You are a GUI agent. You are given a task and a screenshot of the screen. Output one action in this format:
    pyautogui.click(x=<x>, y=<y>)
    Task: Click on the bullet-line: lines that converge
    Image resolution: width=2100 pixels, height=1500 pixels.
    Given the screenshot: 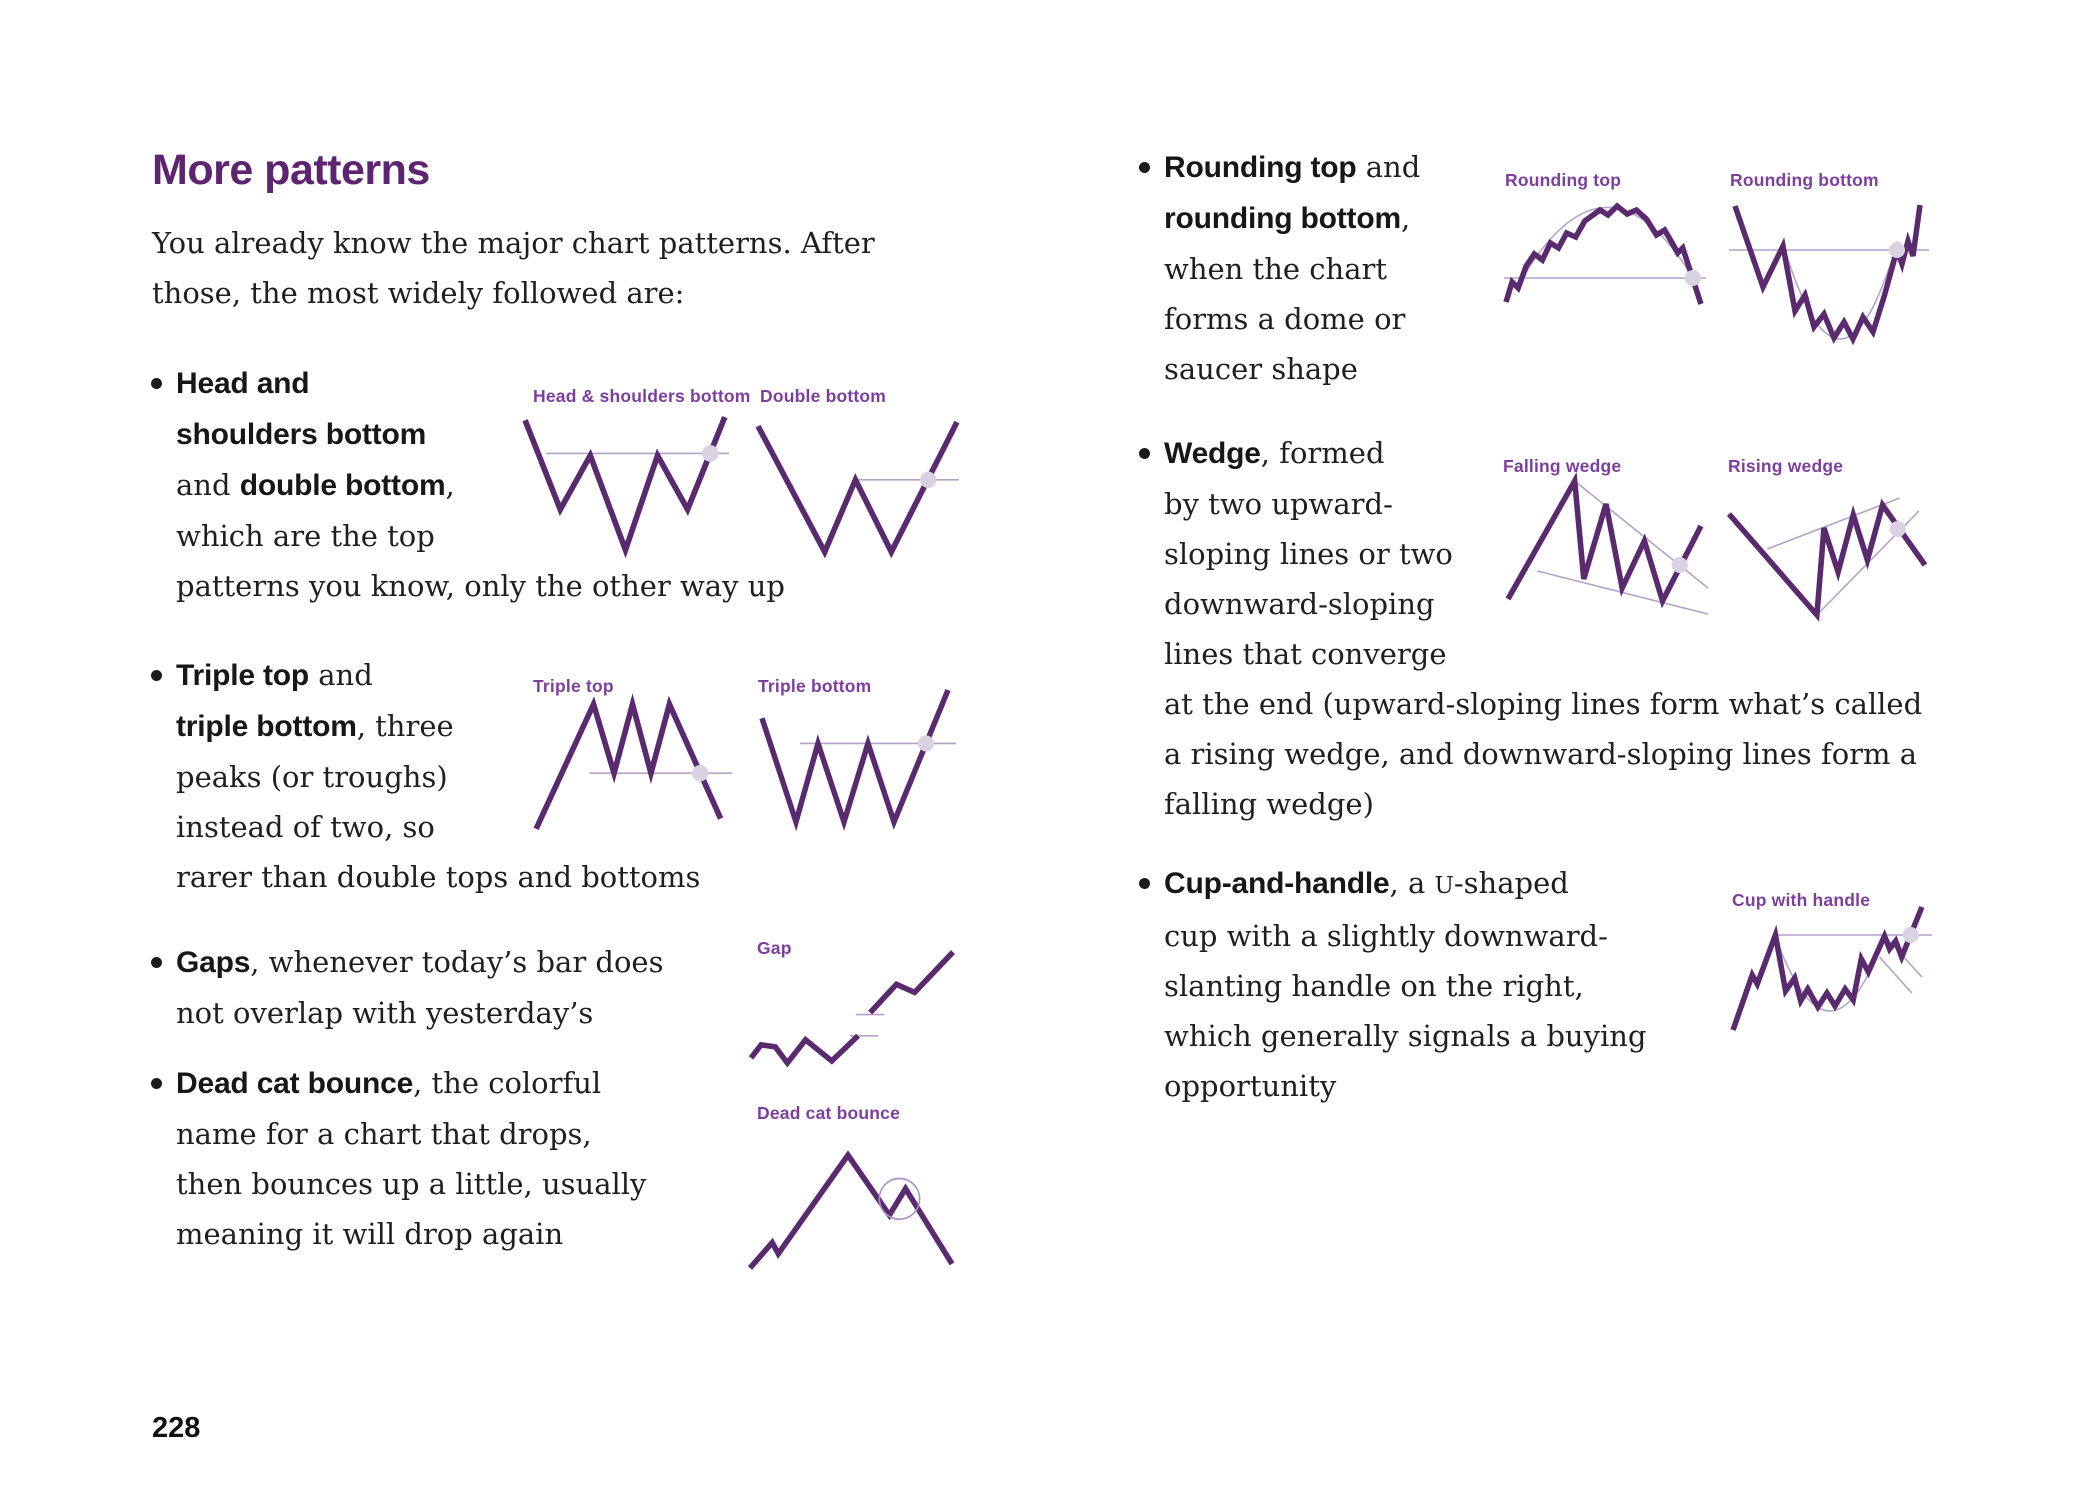 What is the action you would take?
    pyautogui.click(x=1305, y=654)
    